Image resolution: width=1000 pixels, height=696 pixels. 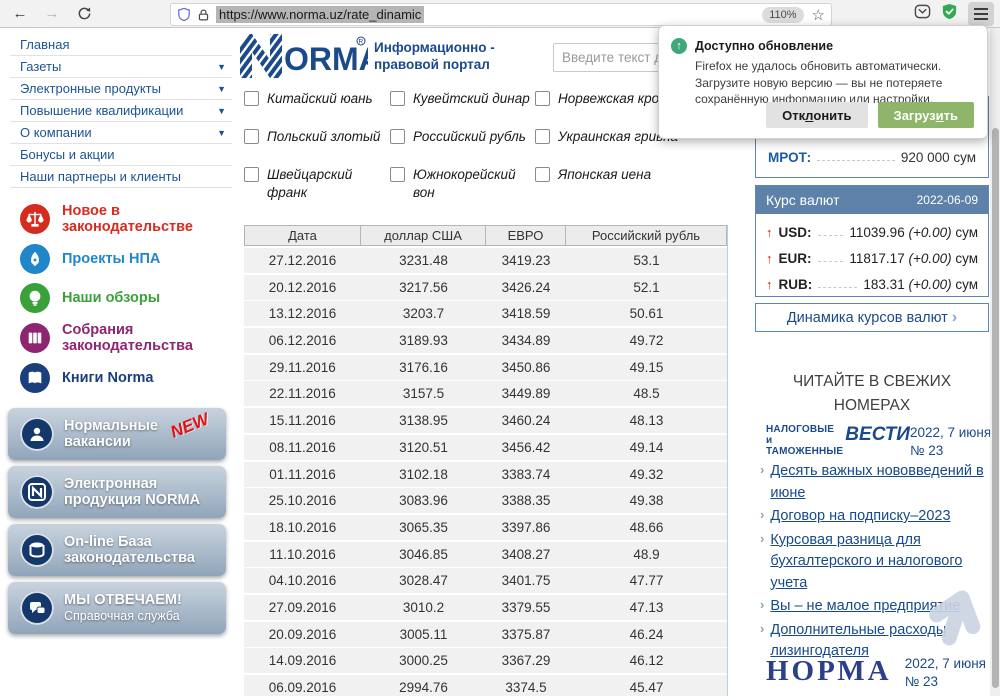 What do you see at coordinates (817, 115) in the screenshot?
I see `dismiss-button: Отк л онить` at bounding box center [817, 115].